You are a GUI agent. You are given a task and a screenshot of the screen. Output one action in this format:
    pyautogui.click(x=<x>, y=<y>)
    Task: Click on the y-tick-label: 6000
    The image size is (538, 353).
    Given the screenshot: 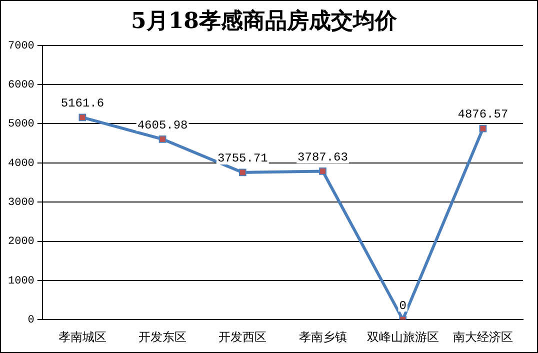 What is the action you would take?
    pyautogui.click(x=21, y=85)
    